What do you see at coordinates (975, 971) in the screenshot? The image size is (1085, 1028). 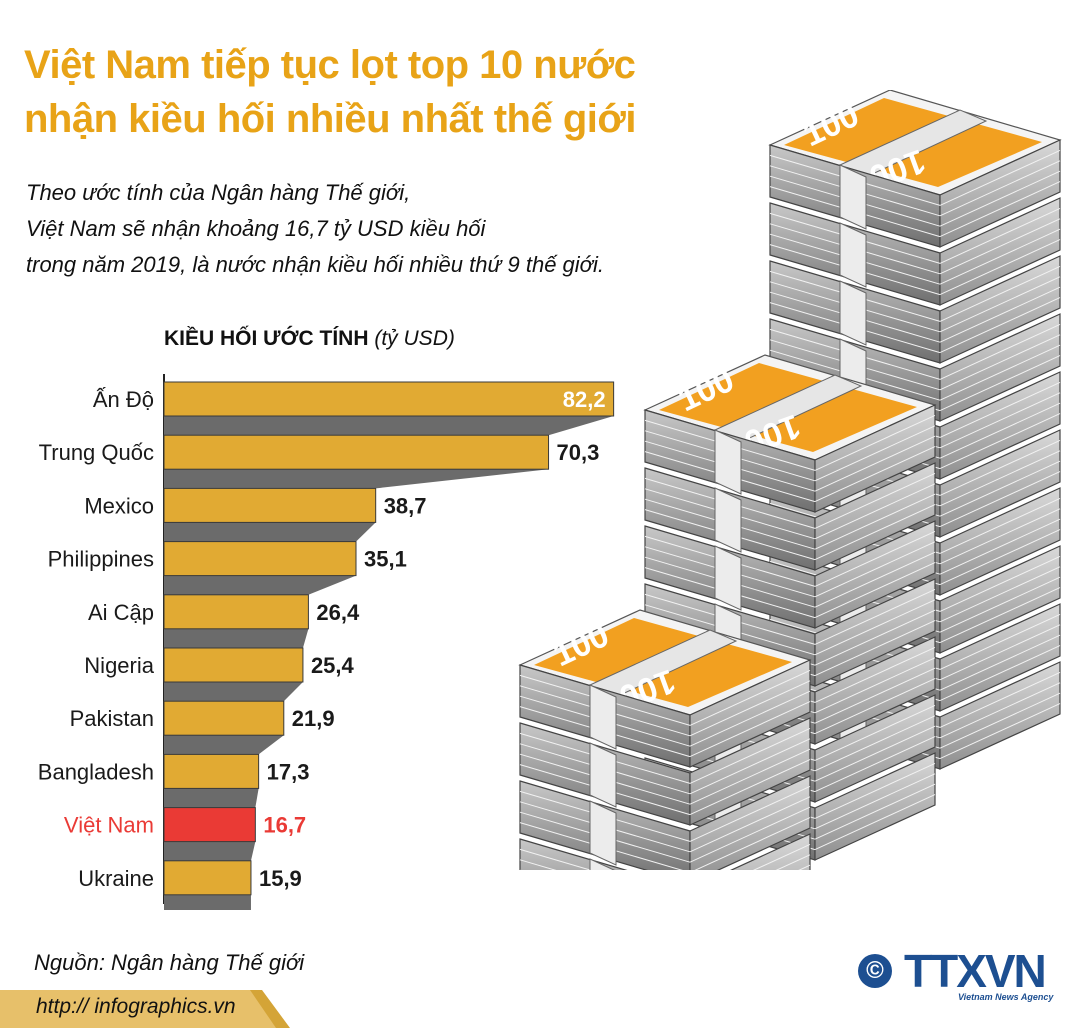 I see `logo-text: TTXVN` at bounding box center [975, 971].